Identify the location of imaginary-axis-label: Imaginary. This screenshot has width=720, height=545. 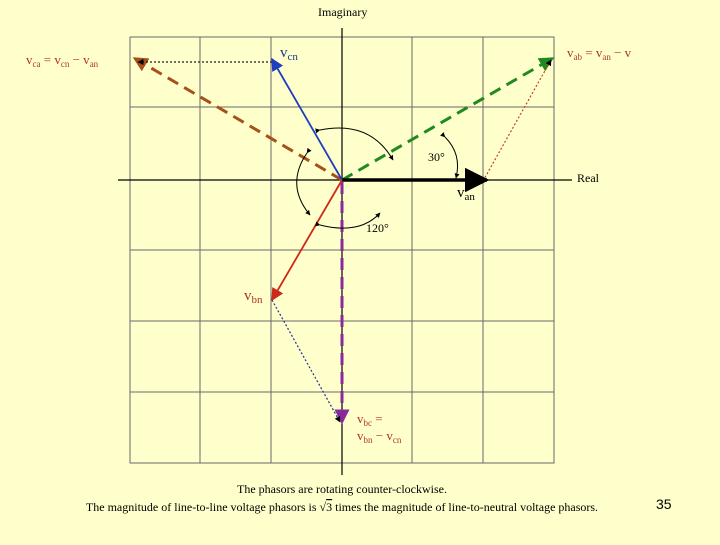
(342, 12).